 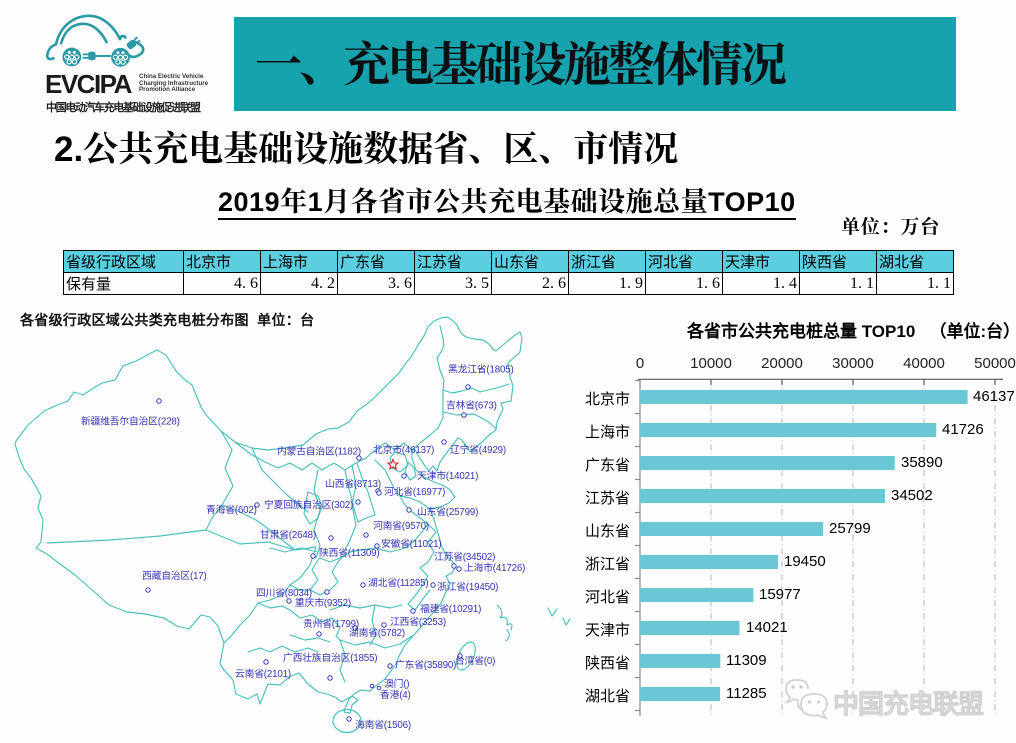 What do you see at coordinates (330, 657) in the screenshot?
I see `svg-text: 广西壮族自治区(1855)` at bounding box center [330, 657].